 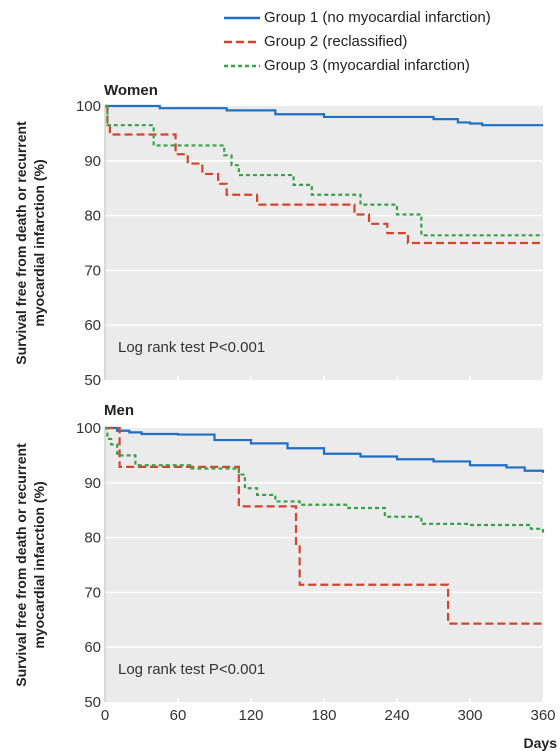 What do you see at coordinates (191, 347) in the screenshot?
I see `log-rank-annotation-women: Log rank test P<0.001` at bounding box center [191, 347].